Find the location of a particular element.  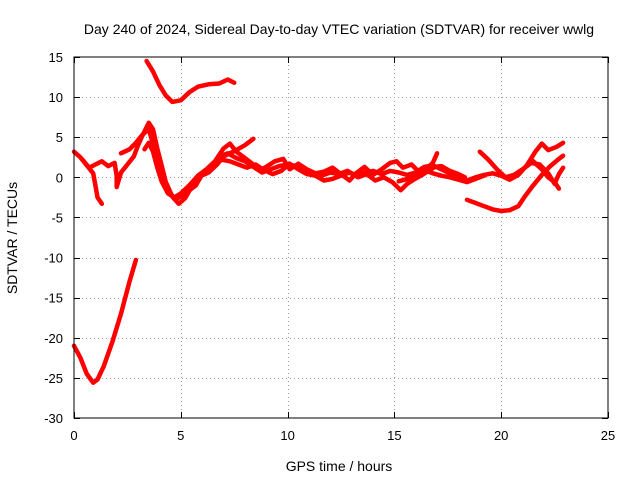

series-line-track-b is located at coordinates (105, 321).